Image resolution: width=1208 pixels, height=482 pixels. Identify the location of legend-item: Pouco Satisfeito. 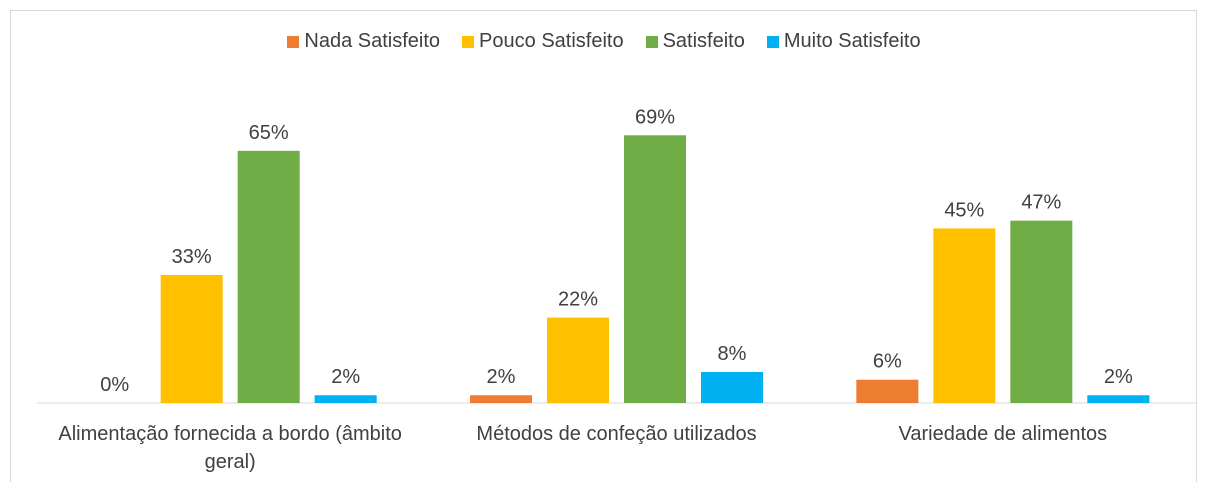
(543, 41).